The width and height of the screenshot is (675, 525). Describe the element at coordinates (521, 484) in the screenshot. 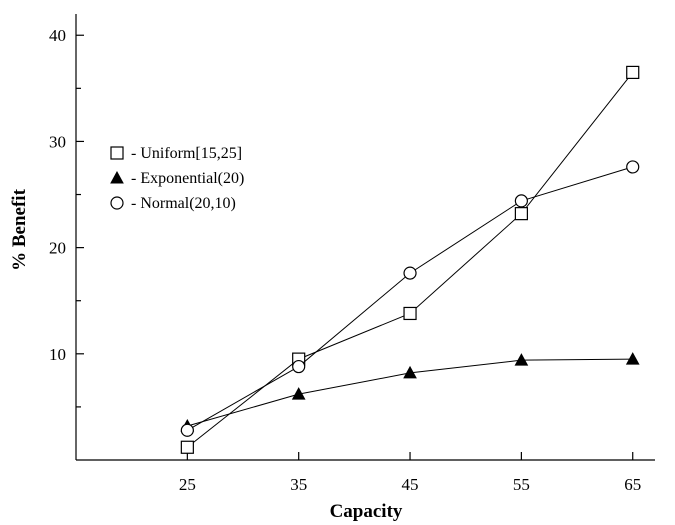

I see `x-tick-label-55: 55` at that location.